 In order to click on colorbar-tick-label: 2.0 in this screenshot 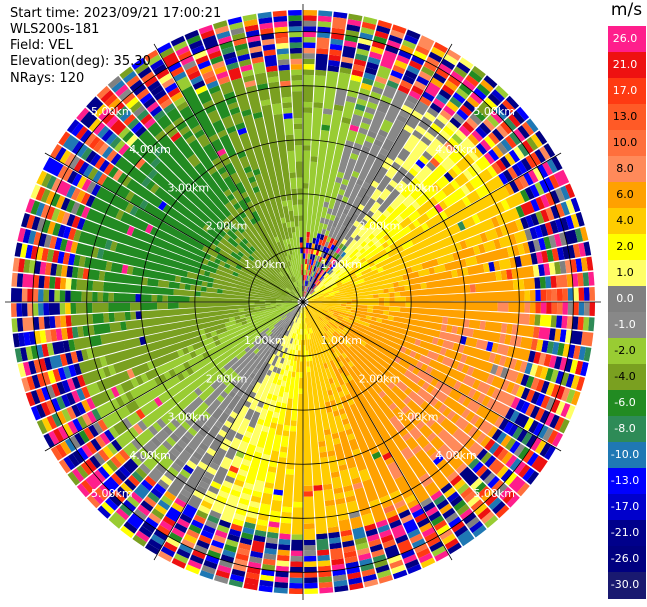, I will do `click(625, 246)`.